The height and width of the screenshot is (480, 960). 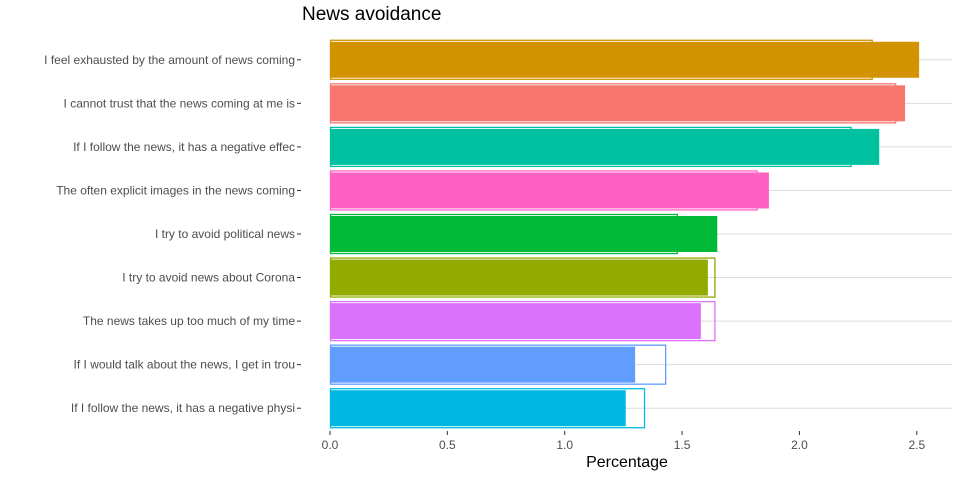 What do you see at coordinates (225, 234) in the screenshot?
I see `y-tick-label: I try to avoid political news` at bounding box center [225, 234].